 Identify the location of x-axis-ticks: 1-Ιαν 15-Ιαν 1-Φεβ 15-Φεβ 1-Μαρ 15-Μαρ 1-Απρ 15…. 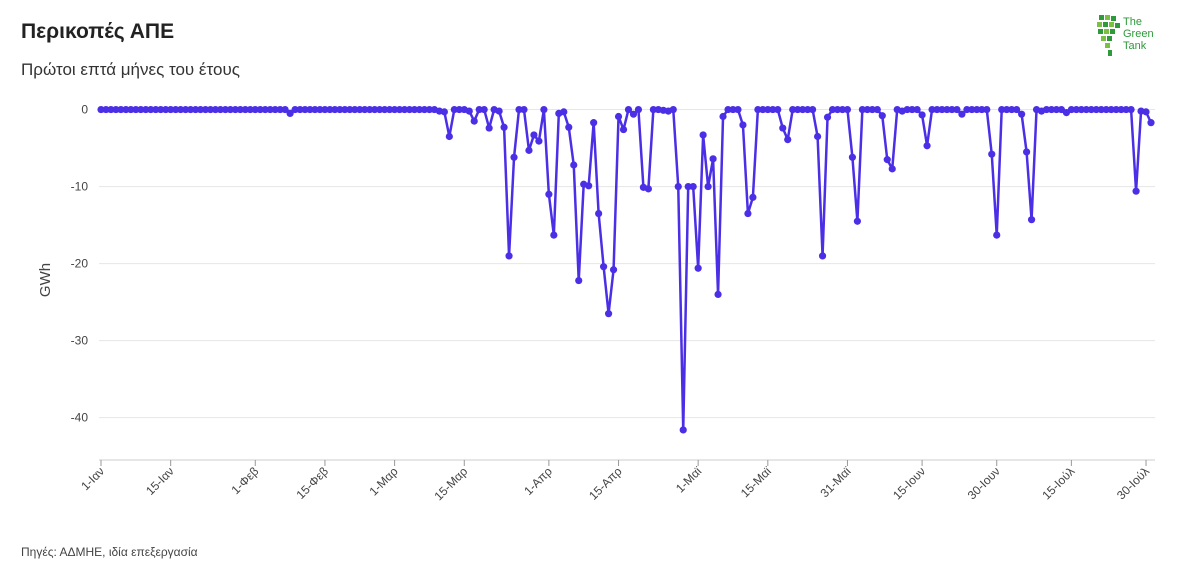
(615, 481).